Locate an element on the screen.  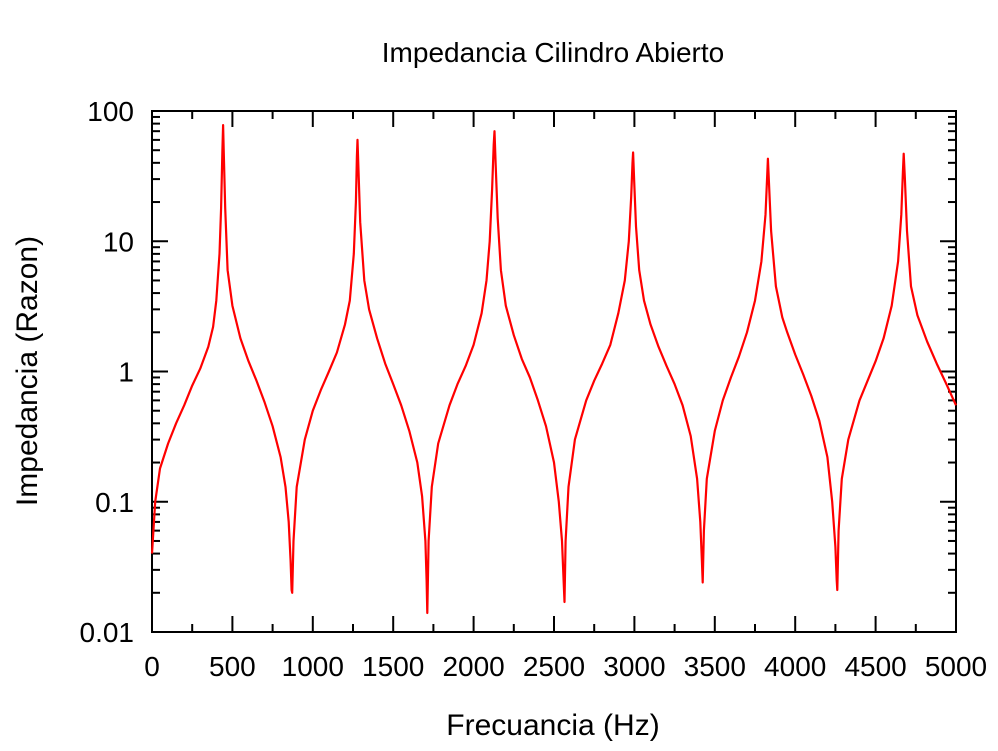
x-tick-label: 500 is located at coordinates (232, 666).